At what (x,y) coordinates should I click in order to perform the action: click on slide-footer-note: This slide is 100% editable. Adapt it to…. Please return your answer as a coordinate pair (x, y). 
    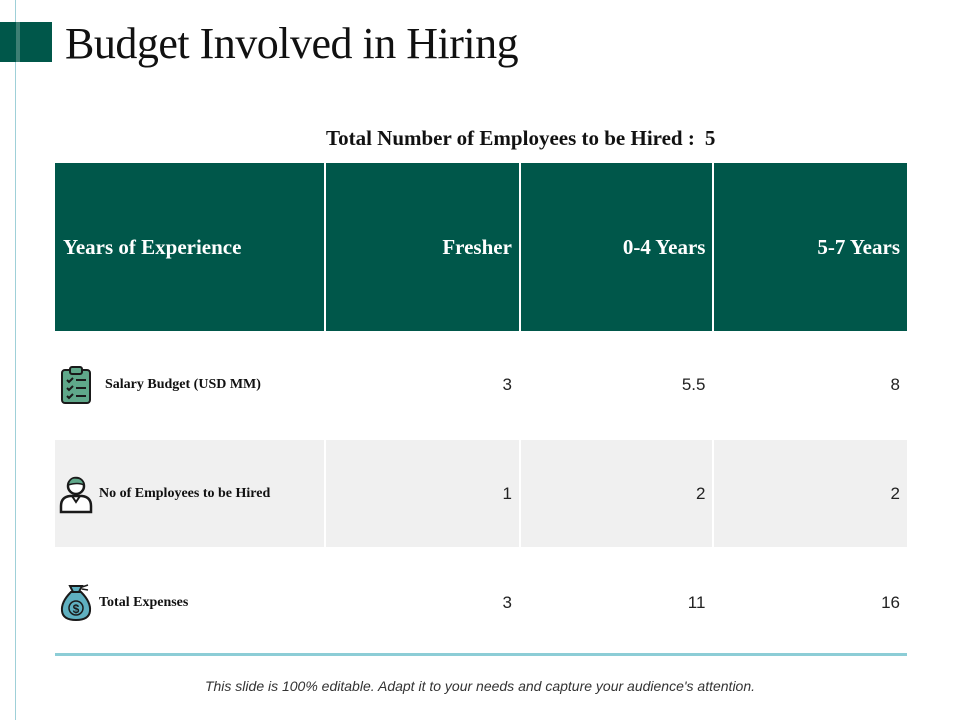
    Looking at the image, I should click on (480, 686).